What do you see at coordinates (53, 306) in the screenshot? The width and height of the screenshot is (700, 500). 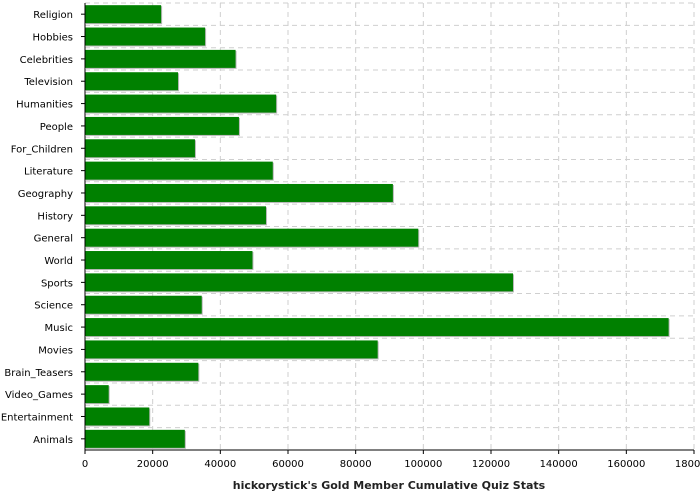 I see `category-label: Science` at bounding box center [53, 306].